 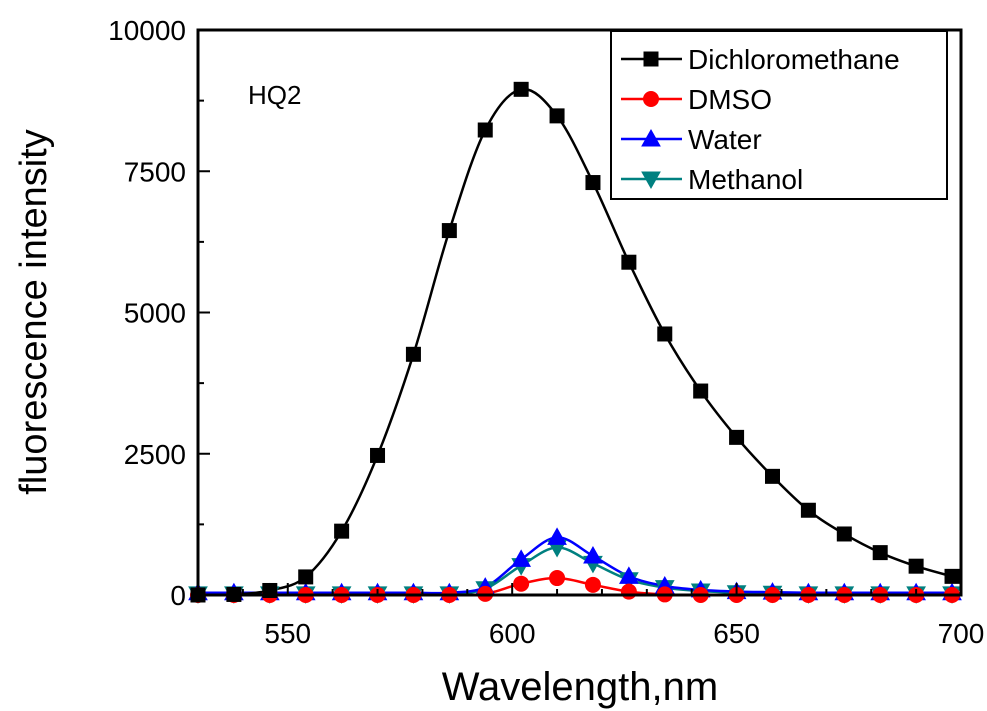 What do you see at coordinates (725, 139) in the screenshot?
I see `legend-label-water: Water` at bounding box center [725, 139].